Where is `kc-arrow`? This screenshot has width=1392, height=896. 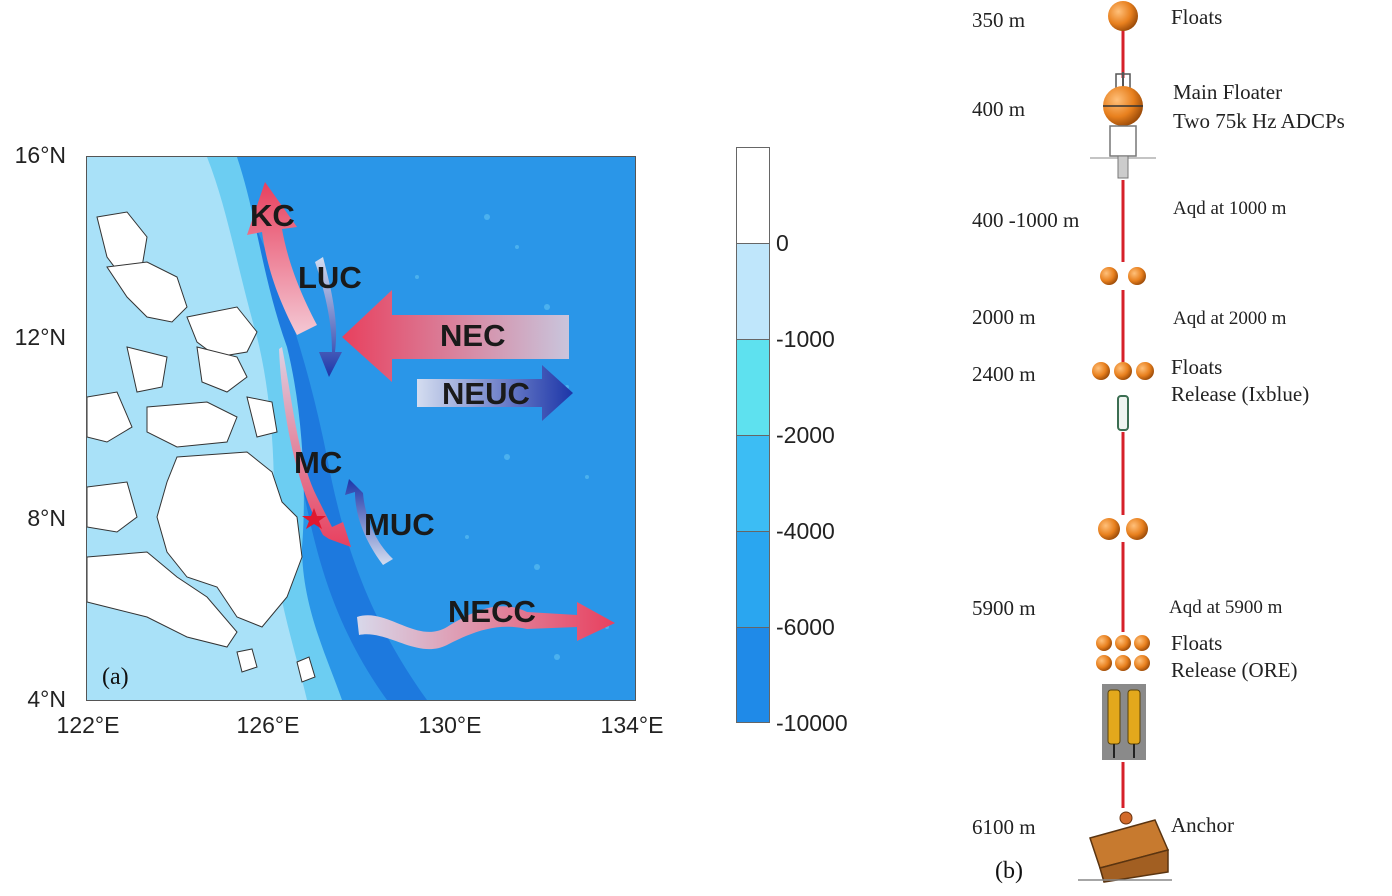
kc-arrow is located at coordinates (282, 258).